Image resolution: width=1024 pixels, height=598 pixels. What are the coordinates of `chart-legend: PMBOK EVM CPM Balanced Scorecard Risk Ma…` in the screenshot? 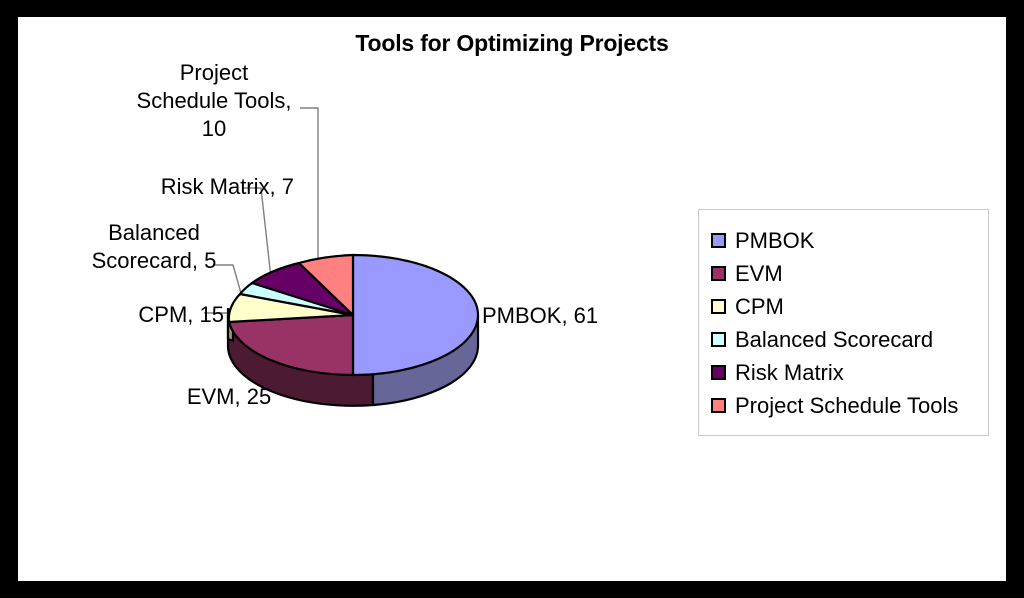 It's located at (843, 322).